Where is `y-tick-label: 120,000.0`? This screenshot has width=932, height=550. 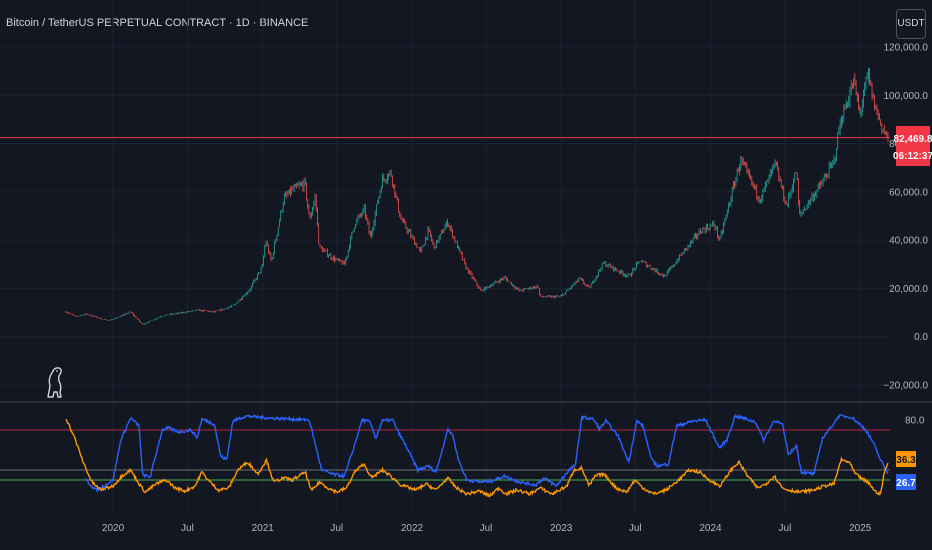 y-tick-label: 120,000.0 is located at coordinates (906, 48).